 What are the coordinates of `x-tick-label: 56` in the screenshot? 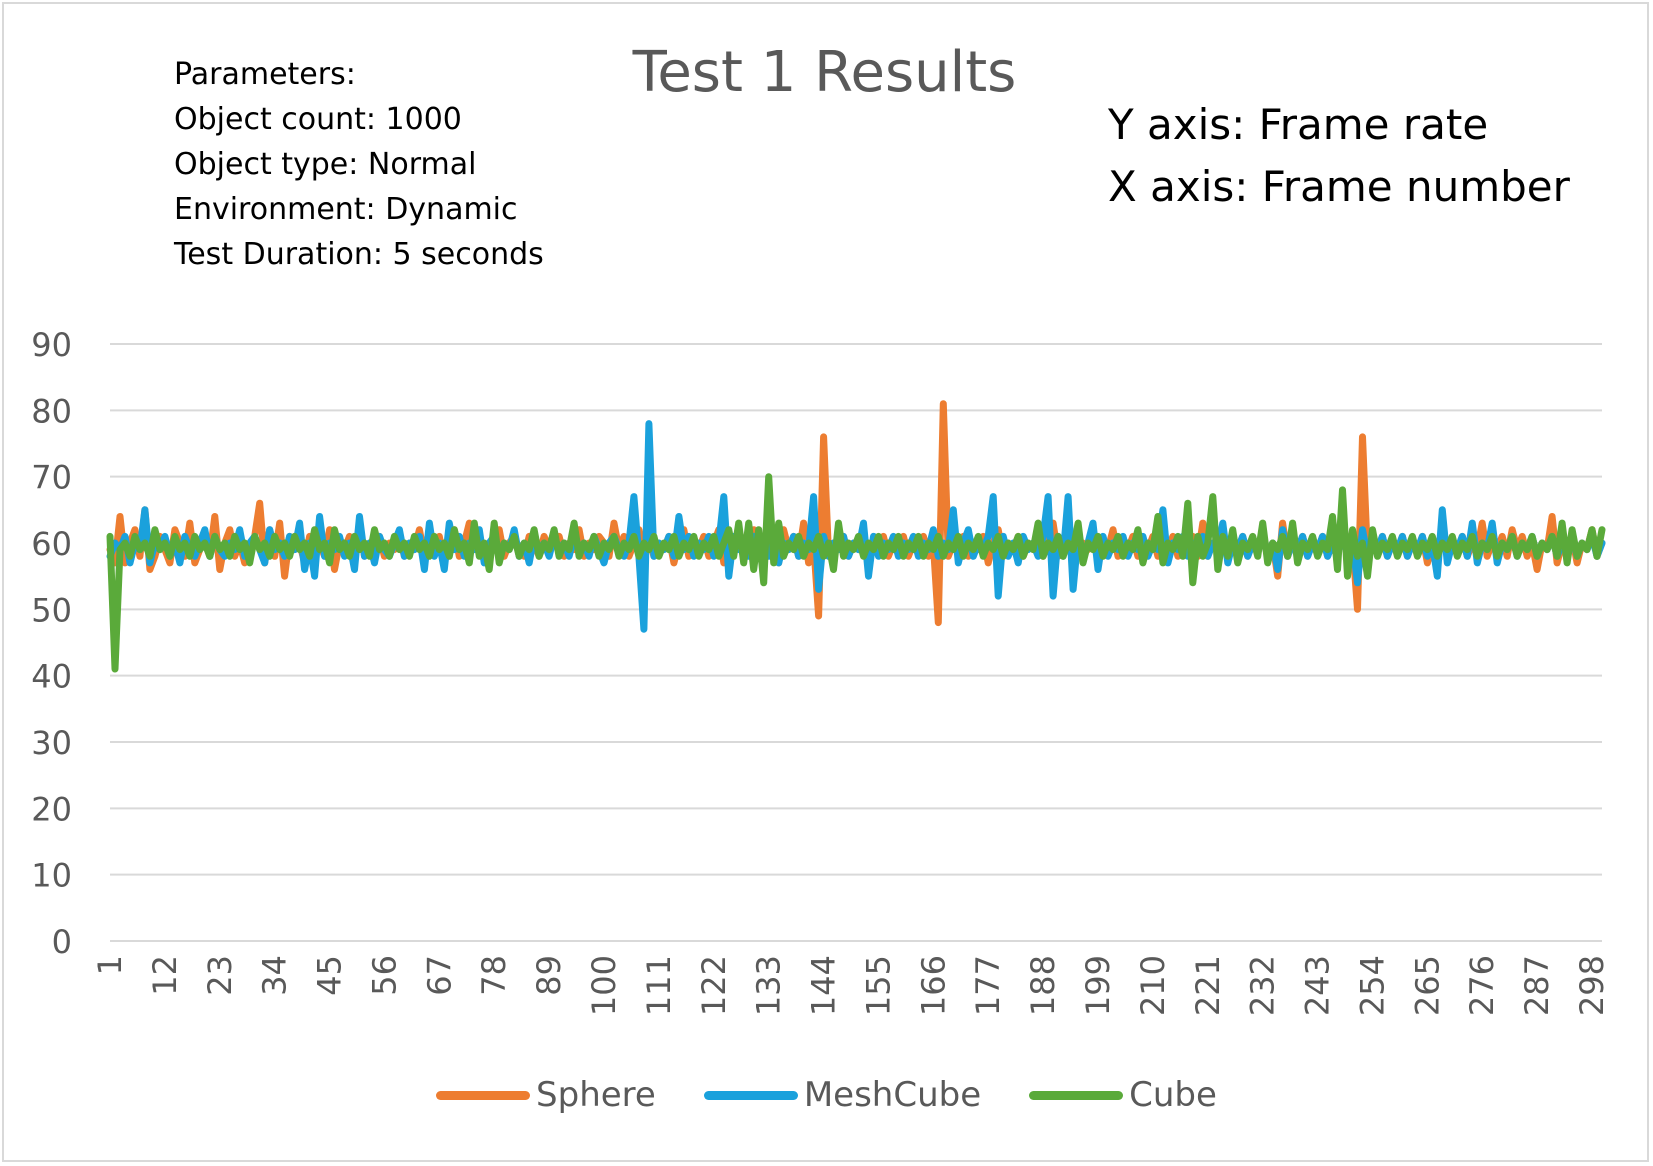 It's located at (384, 975).